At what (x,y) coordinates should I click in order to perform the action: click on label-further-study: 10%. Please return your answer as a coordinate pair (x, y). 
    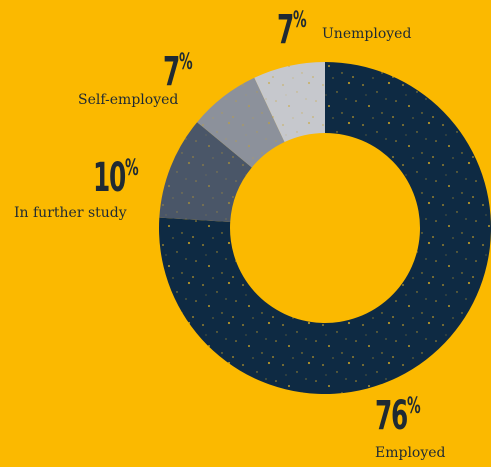
    Looking at the image, I should click on (130, 178).